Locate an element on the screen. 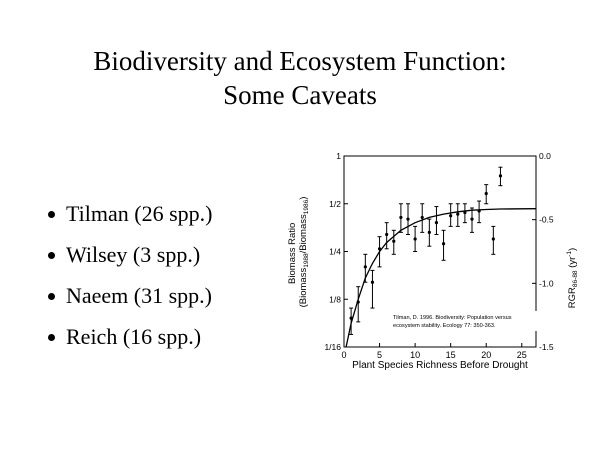 The height and width of the screenshot is (450, 600). title-line-2: Some Caveats is located at coordinates (300, 95).